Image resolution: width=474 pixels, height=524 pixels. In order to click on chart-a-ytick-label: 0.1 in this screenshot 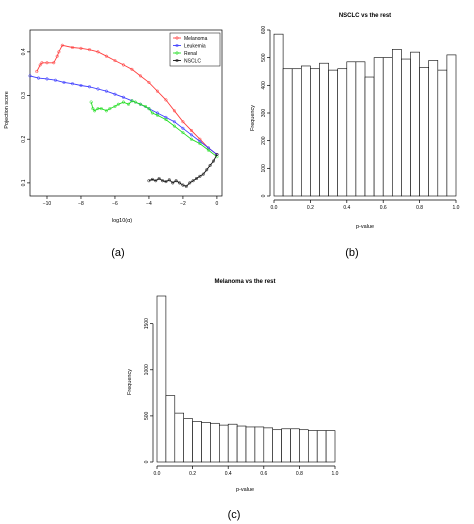, I will do `click(24, 182)`.